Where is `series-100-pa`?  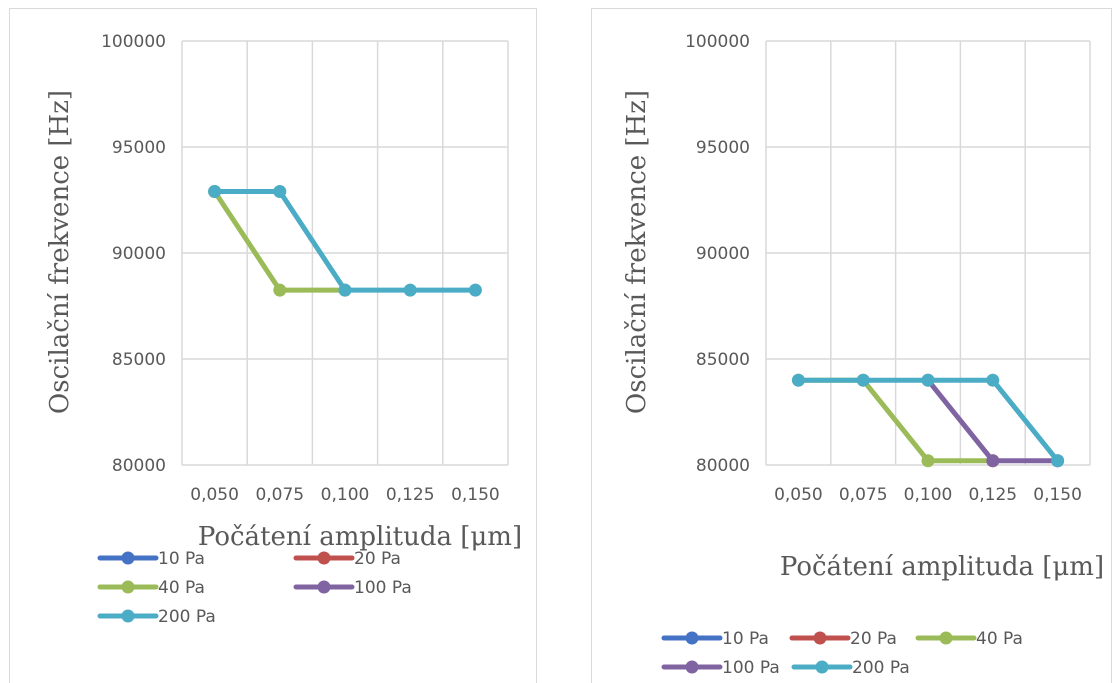
series-100-pa is located at coordinates (993, 420).